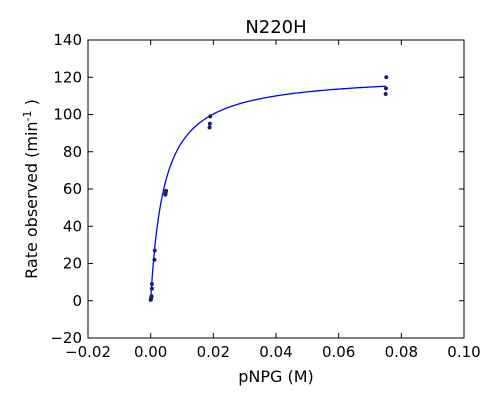  What do you see at coordinates (31, 199) in the screenshot?
I see `y-axis-label-main: Rate observed (min` at bounding box center [31, 199].